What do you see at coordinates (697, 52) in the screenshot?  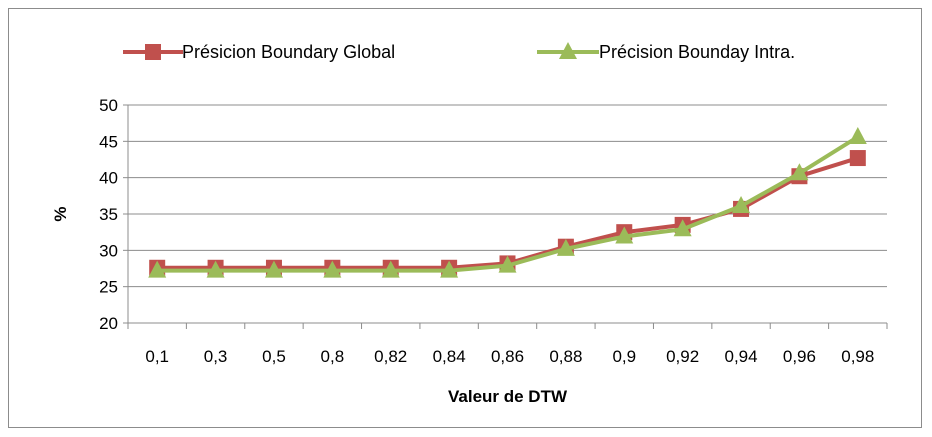 I see `legend-label: Précision Bounday Intra.` at bounding box center [697, 52].